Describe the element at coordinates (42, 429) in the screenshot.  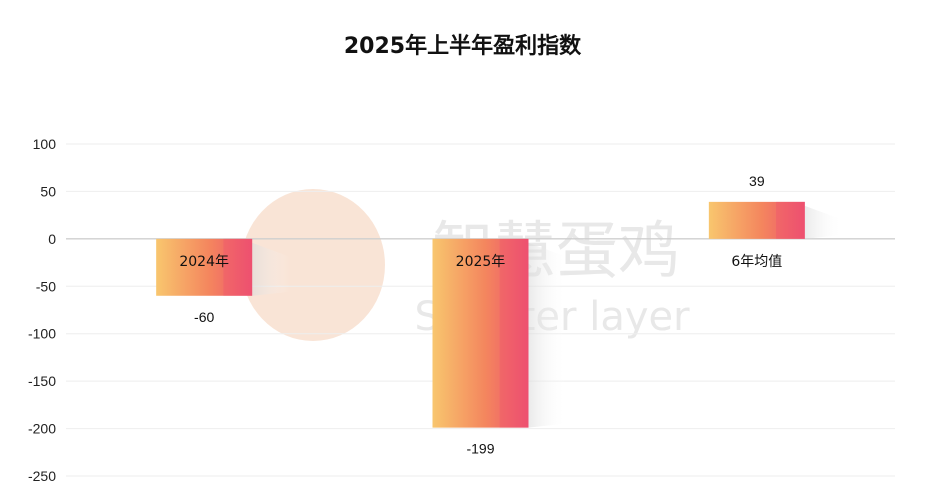
I see `y-tick-label: -200` at that location.